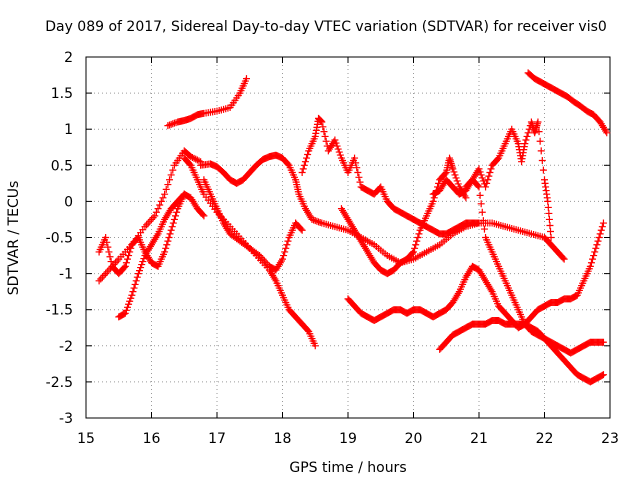 The image size is (640, 480). What do you see at coordinates (610, 439) in the screenshot?
I see `x-tick-label: 23` at bounding box center [610, 439].